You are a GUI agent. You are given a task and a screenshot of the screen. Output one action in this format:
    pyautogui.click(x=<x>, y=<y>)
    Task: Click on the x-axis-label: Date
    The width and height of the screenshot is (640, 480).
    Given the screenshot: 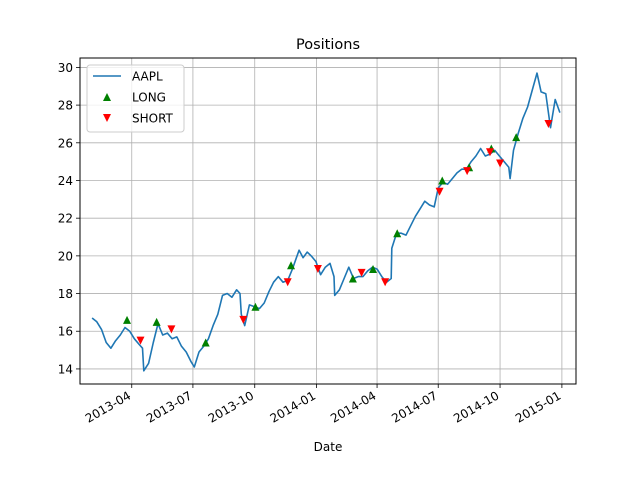 What is the action you would take?
    pyautogui.click(x=328, y=447)
    